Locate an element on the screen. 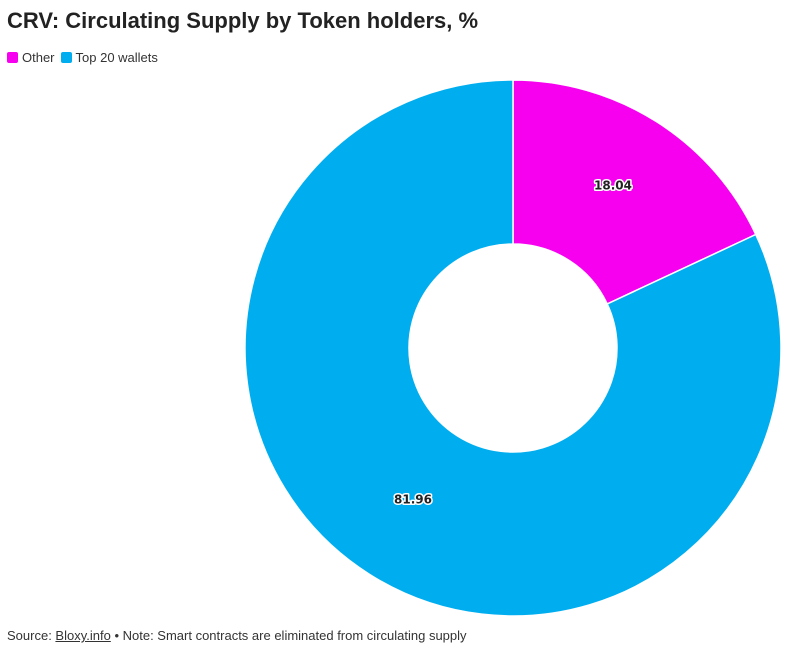  legend-swatch-other is located at coordinates (12, 57).